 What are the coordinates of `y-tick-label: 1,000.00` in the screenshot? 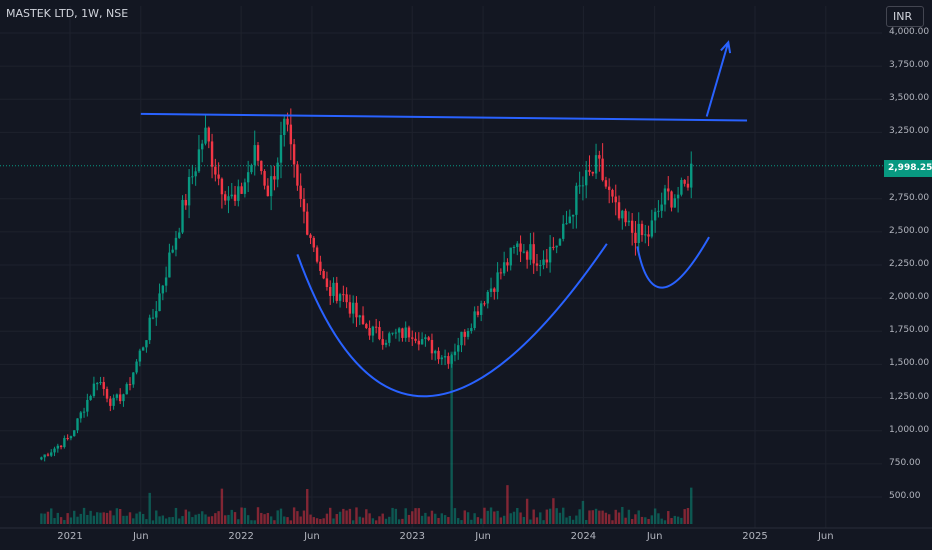 It's located at (909, 429).